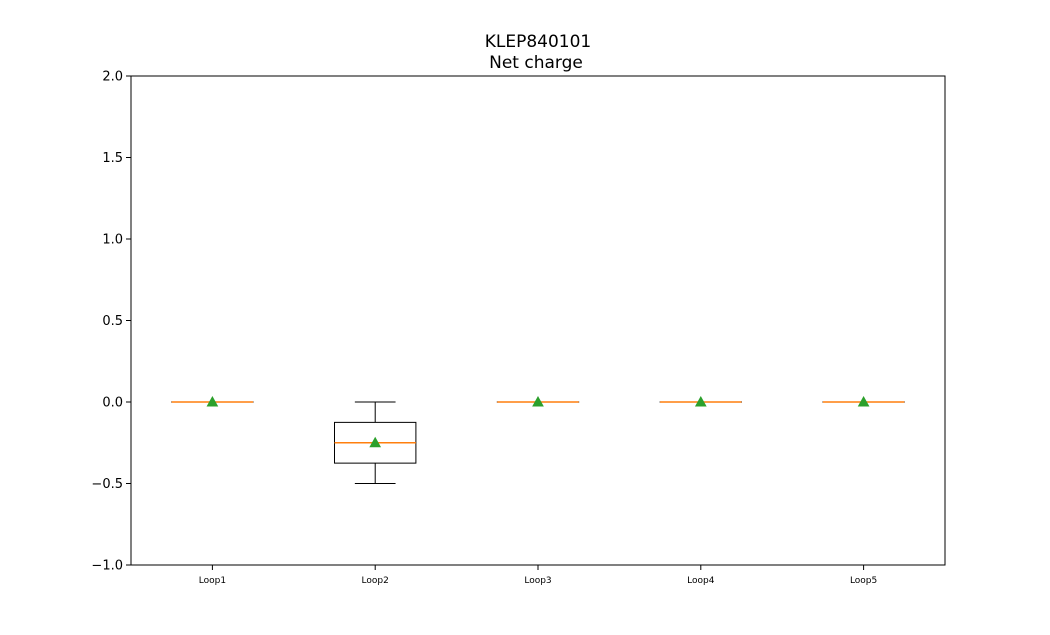 The image size is (1050, 635). Describe the element at coordinates (863, 581) in the screenshot. I see `x-tick-label: Loop5` at that location.